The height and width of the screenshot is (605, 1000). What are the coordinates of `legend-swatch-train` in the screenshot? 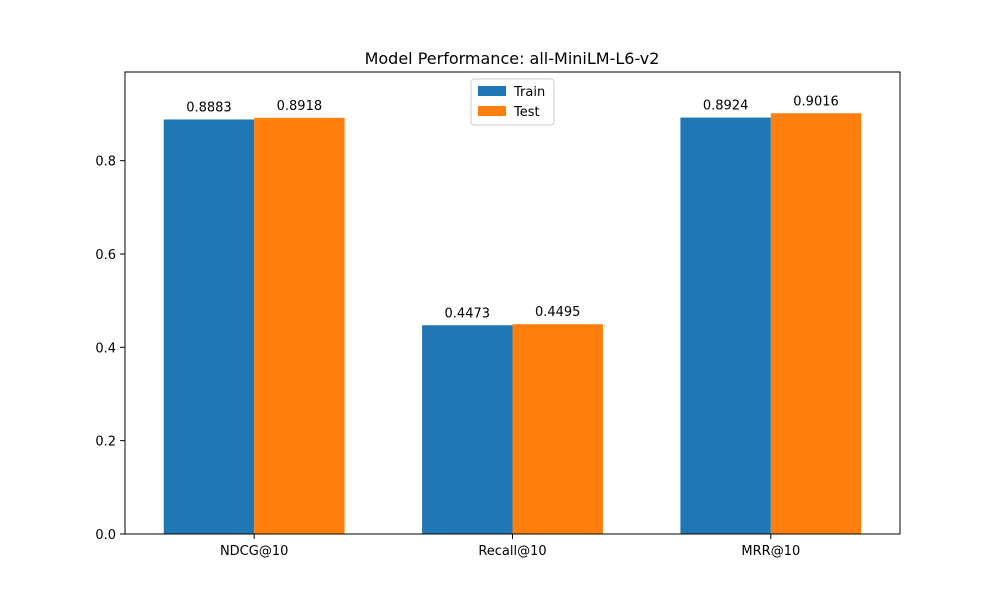 It's located at (492, 91).